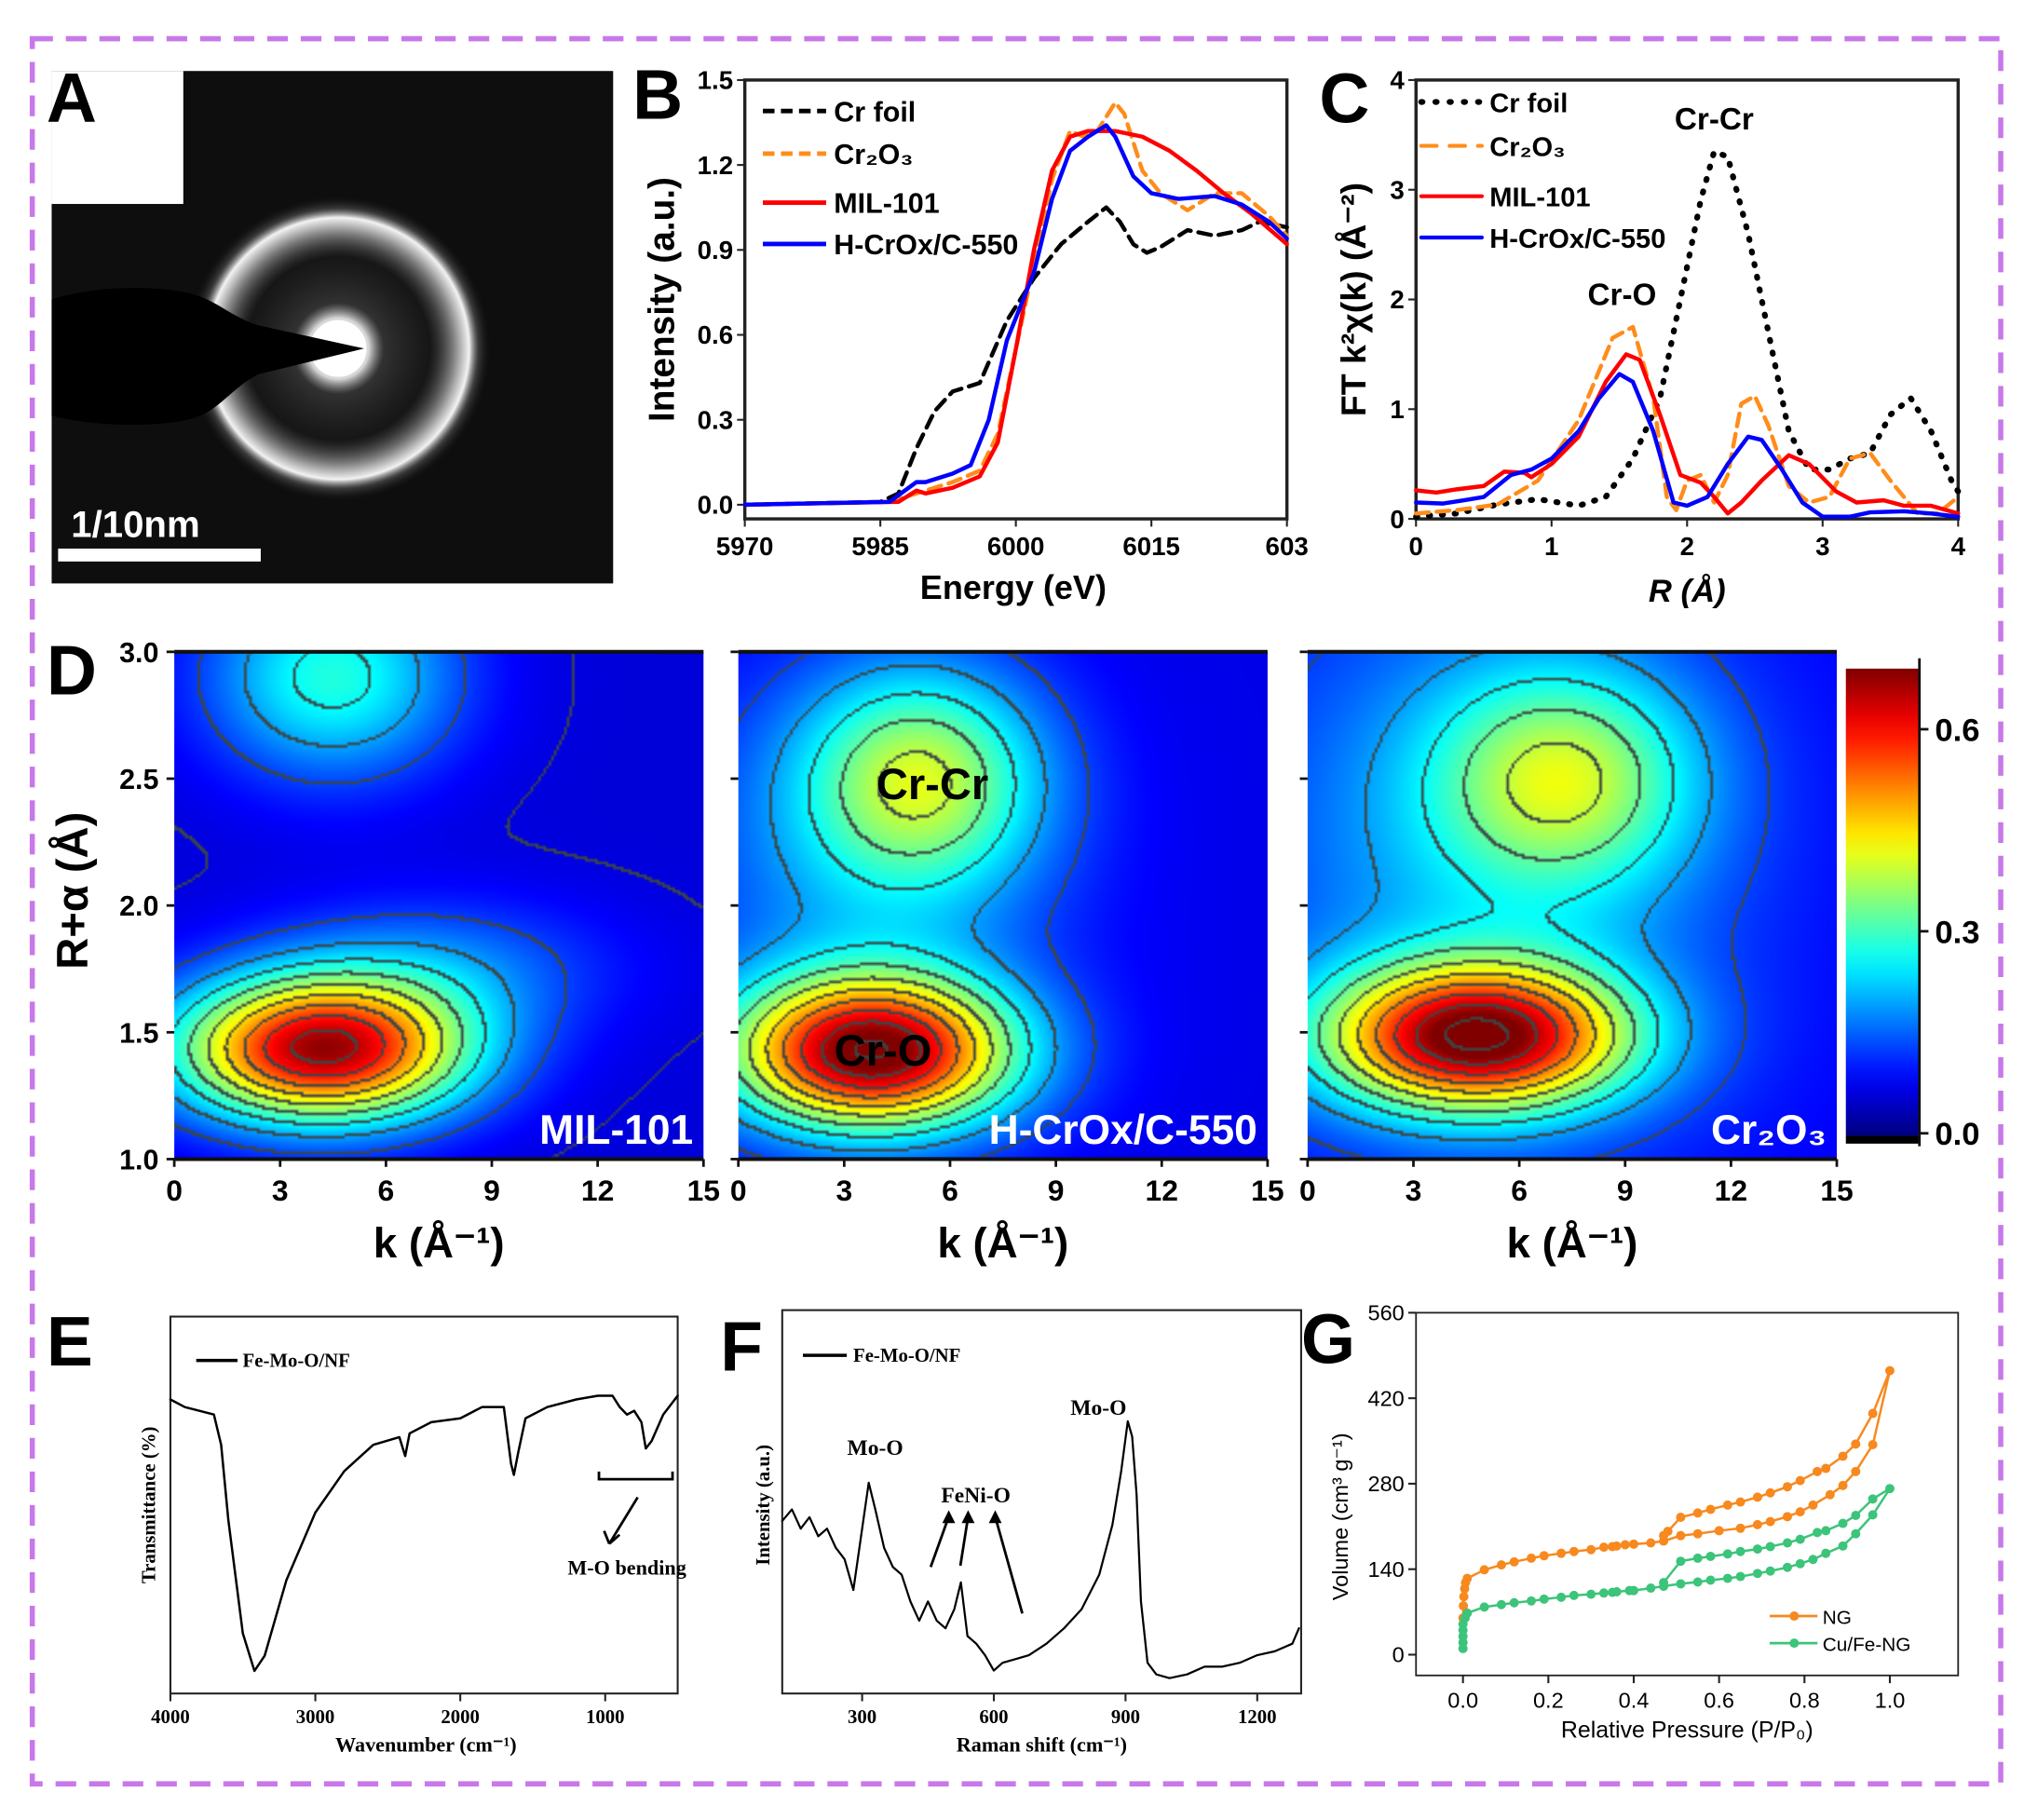 The width and height of the screenshot is (2024, 1820). What do you see at coordinates (1009, 1564) in the screenshot?
I see `annotation-arrow` at bounding box center [1009, 1564].